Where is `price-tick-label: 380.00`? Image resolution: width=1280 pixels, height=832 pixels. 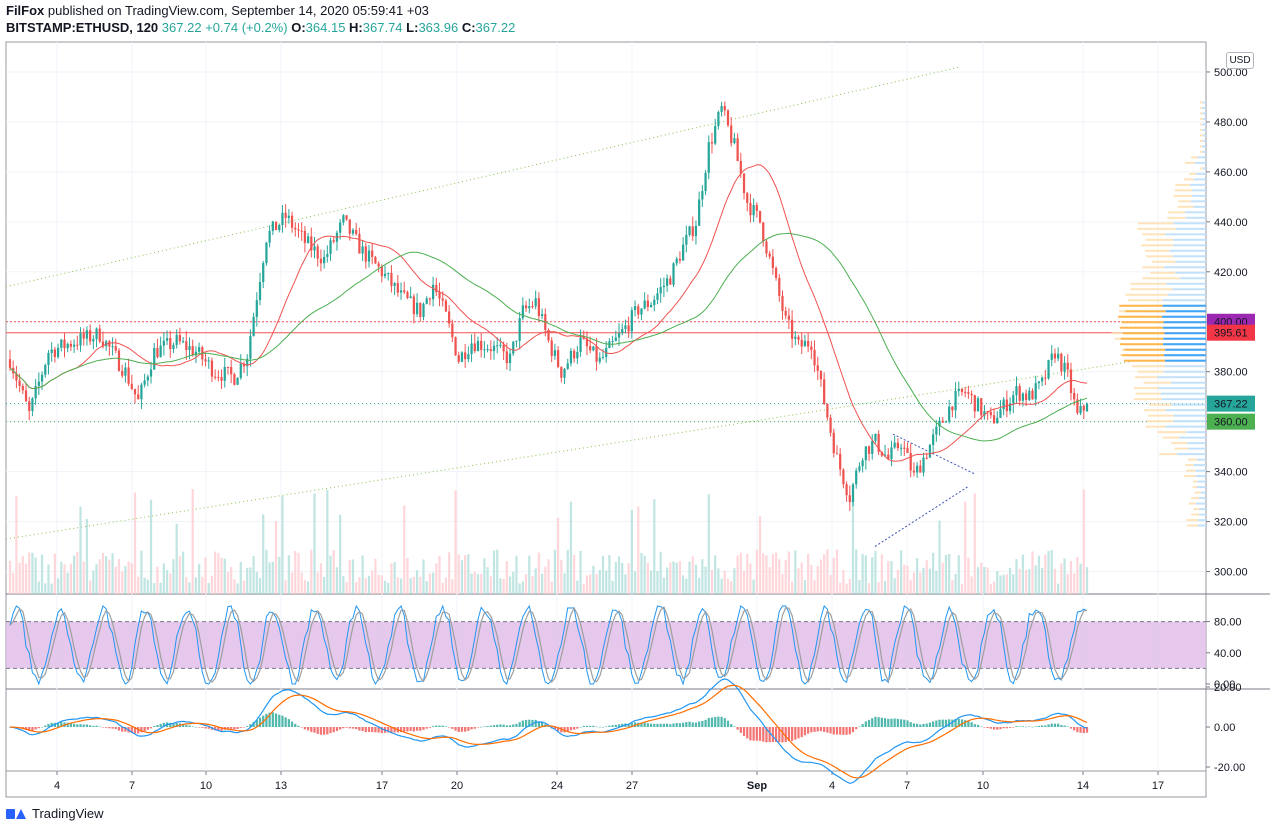
price-tick-label: 380.00 is located at coordinates (1231, 373).